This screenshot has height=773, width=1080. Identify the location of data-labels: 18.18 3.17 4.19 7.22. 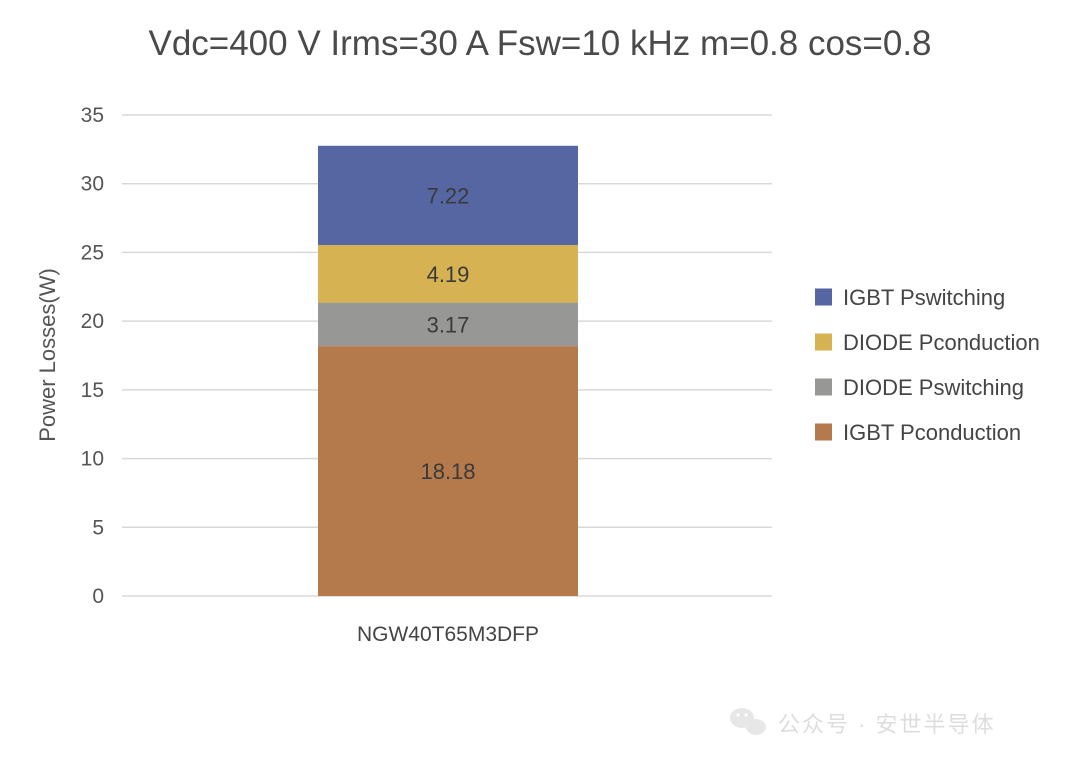
(447, 333).